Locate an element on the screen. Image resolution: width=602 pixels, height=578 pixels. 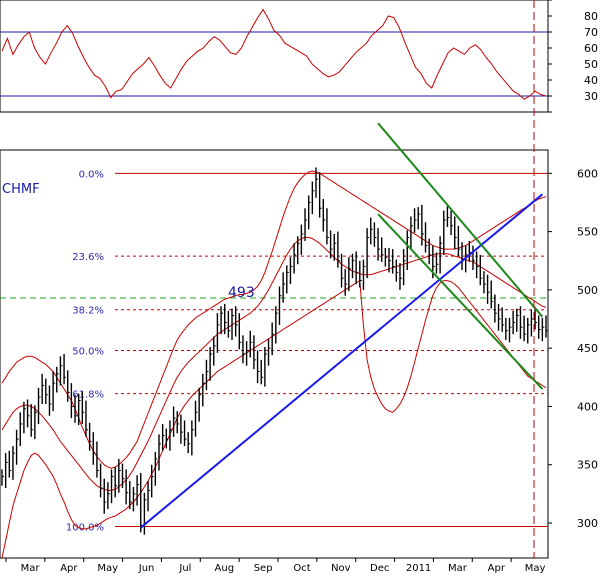
x-tick-label: Jul is located at coordinates (184, 568).